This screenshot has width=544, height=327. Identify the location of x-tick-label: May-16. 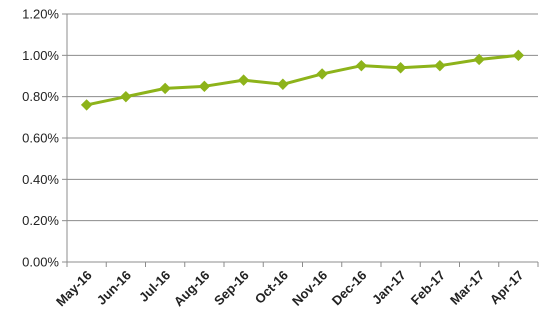
(74, 289).